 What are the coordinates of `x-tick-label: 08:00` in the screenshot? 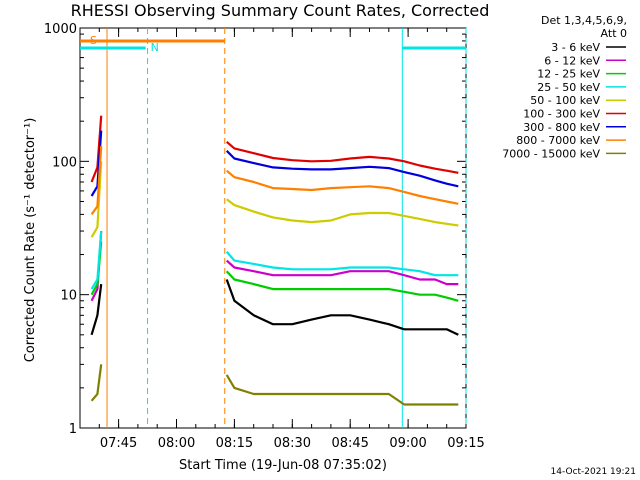 It's located at (176, 443).